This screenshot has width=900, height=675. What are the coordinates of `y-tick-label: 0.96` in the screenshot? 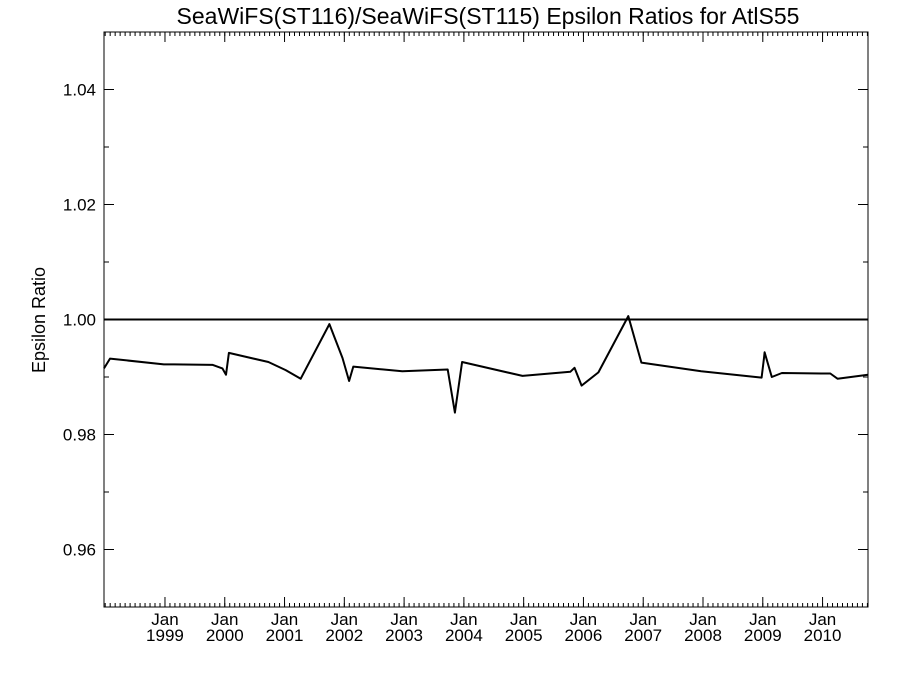 It's located at (79, 550).